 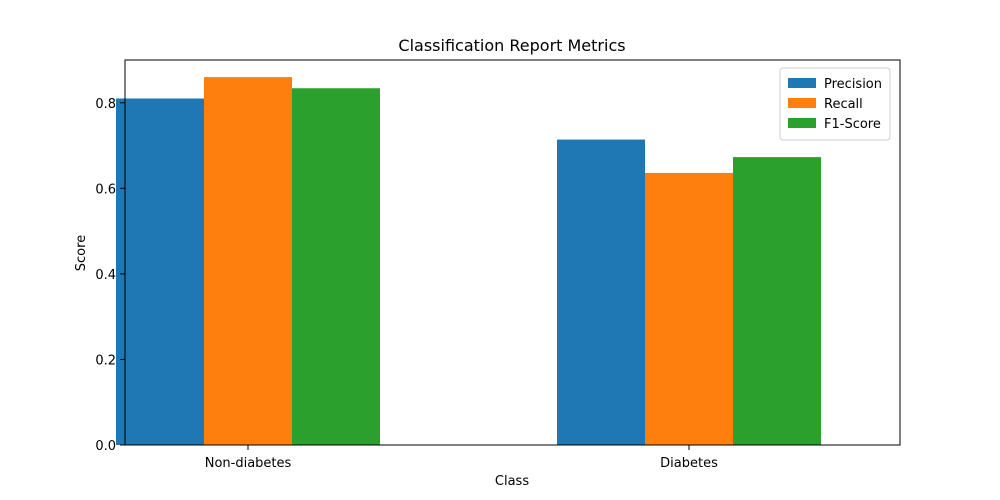 I want to click on x-tick-label: Non-diabetes, so click(x=248, y=463).